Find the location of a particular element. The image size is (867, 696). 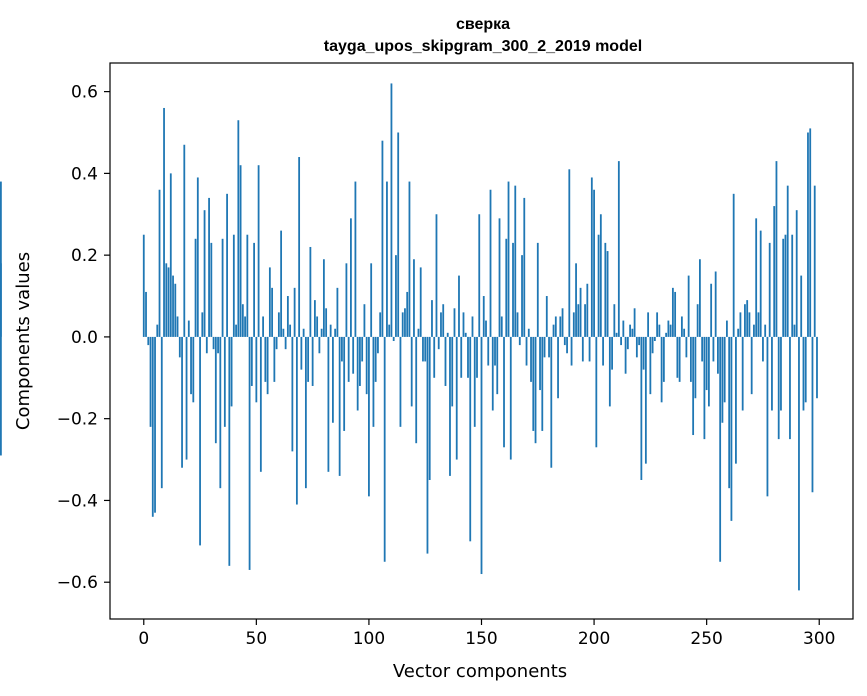

x-axis: 0 50 100 150 200 250 300 is located at coordinates (486, 634).